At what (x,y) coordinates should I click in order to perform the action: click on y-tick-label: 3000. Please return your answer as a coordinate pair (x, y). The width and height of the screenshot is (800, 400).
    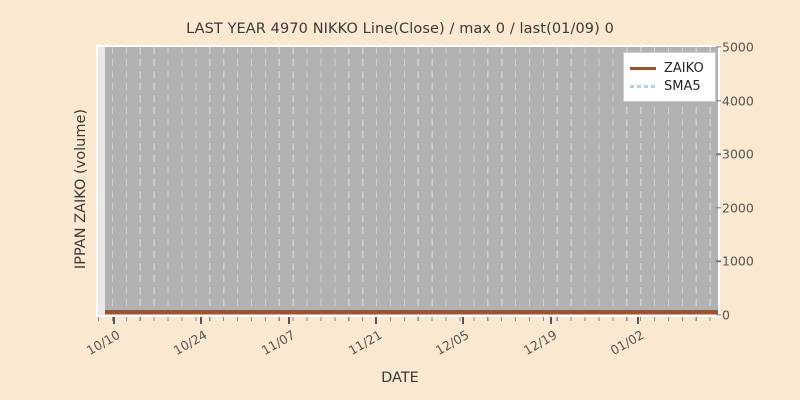
    Looking at the image, I should click on (738, 154).